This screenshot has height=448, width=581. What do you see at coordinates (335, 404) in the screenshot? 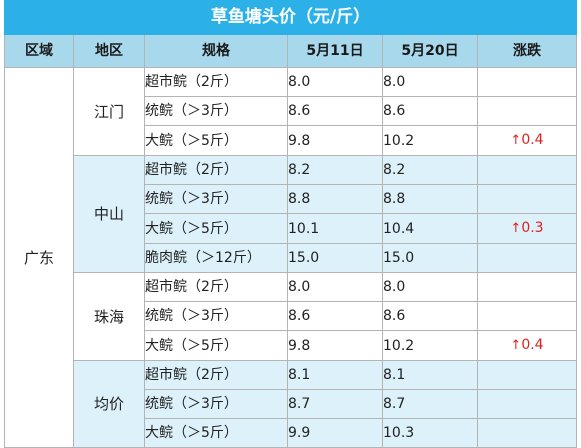
I see `price-date1-cell: 8.7` at bounding box center [335, 404].